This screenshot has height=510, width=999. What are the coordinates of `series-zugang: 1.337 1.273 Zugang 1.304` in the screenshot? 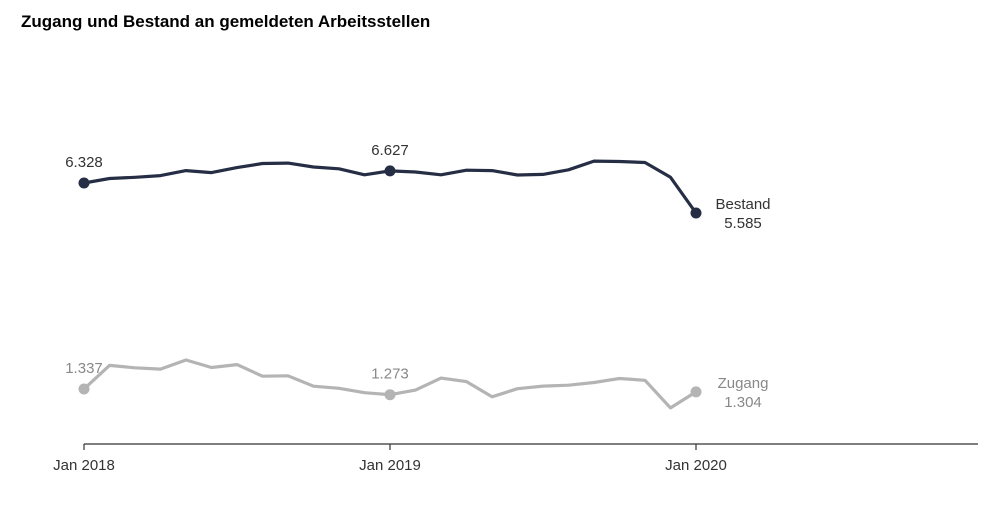 It's located at (417, 384).